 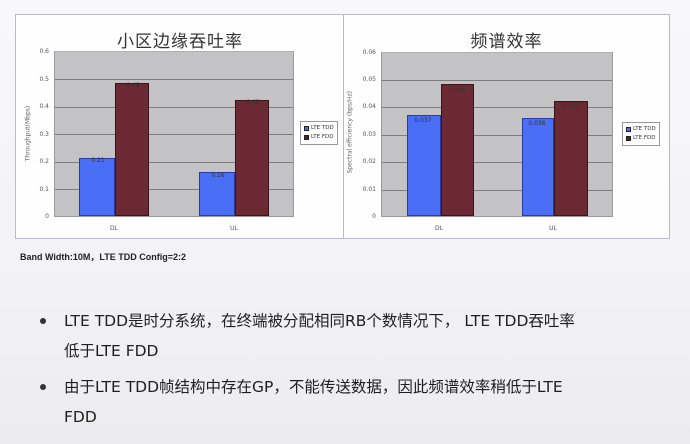 What do you see at coordinates (98, 160) in the screenshot?
I see `bar-value-label: 0.21` at bounding box center [98, 160].